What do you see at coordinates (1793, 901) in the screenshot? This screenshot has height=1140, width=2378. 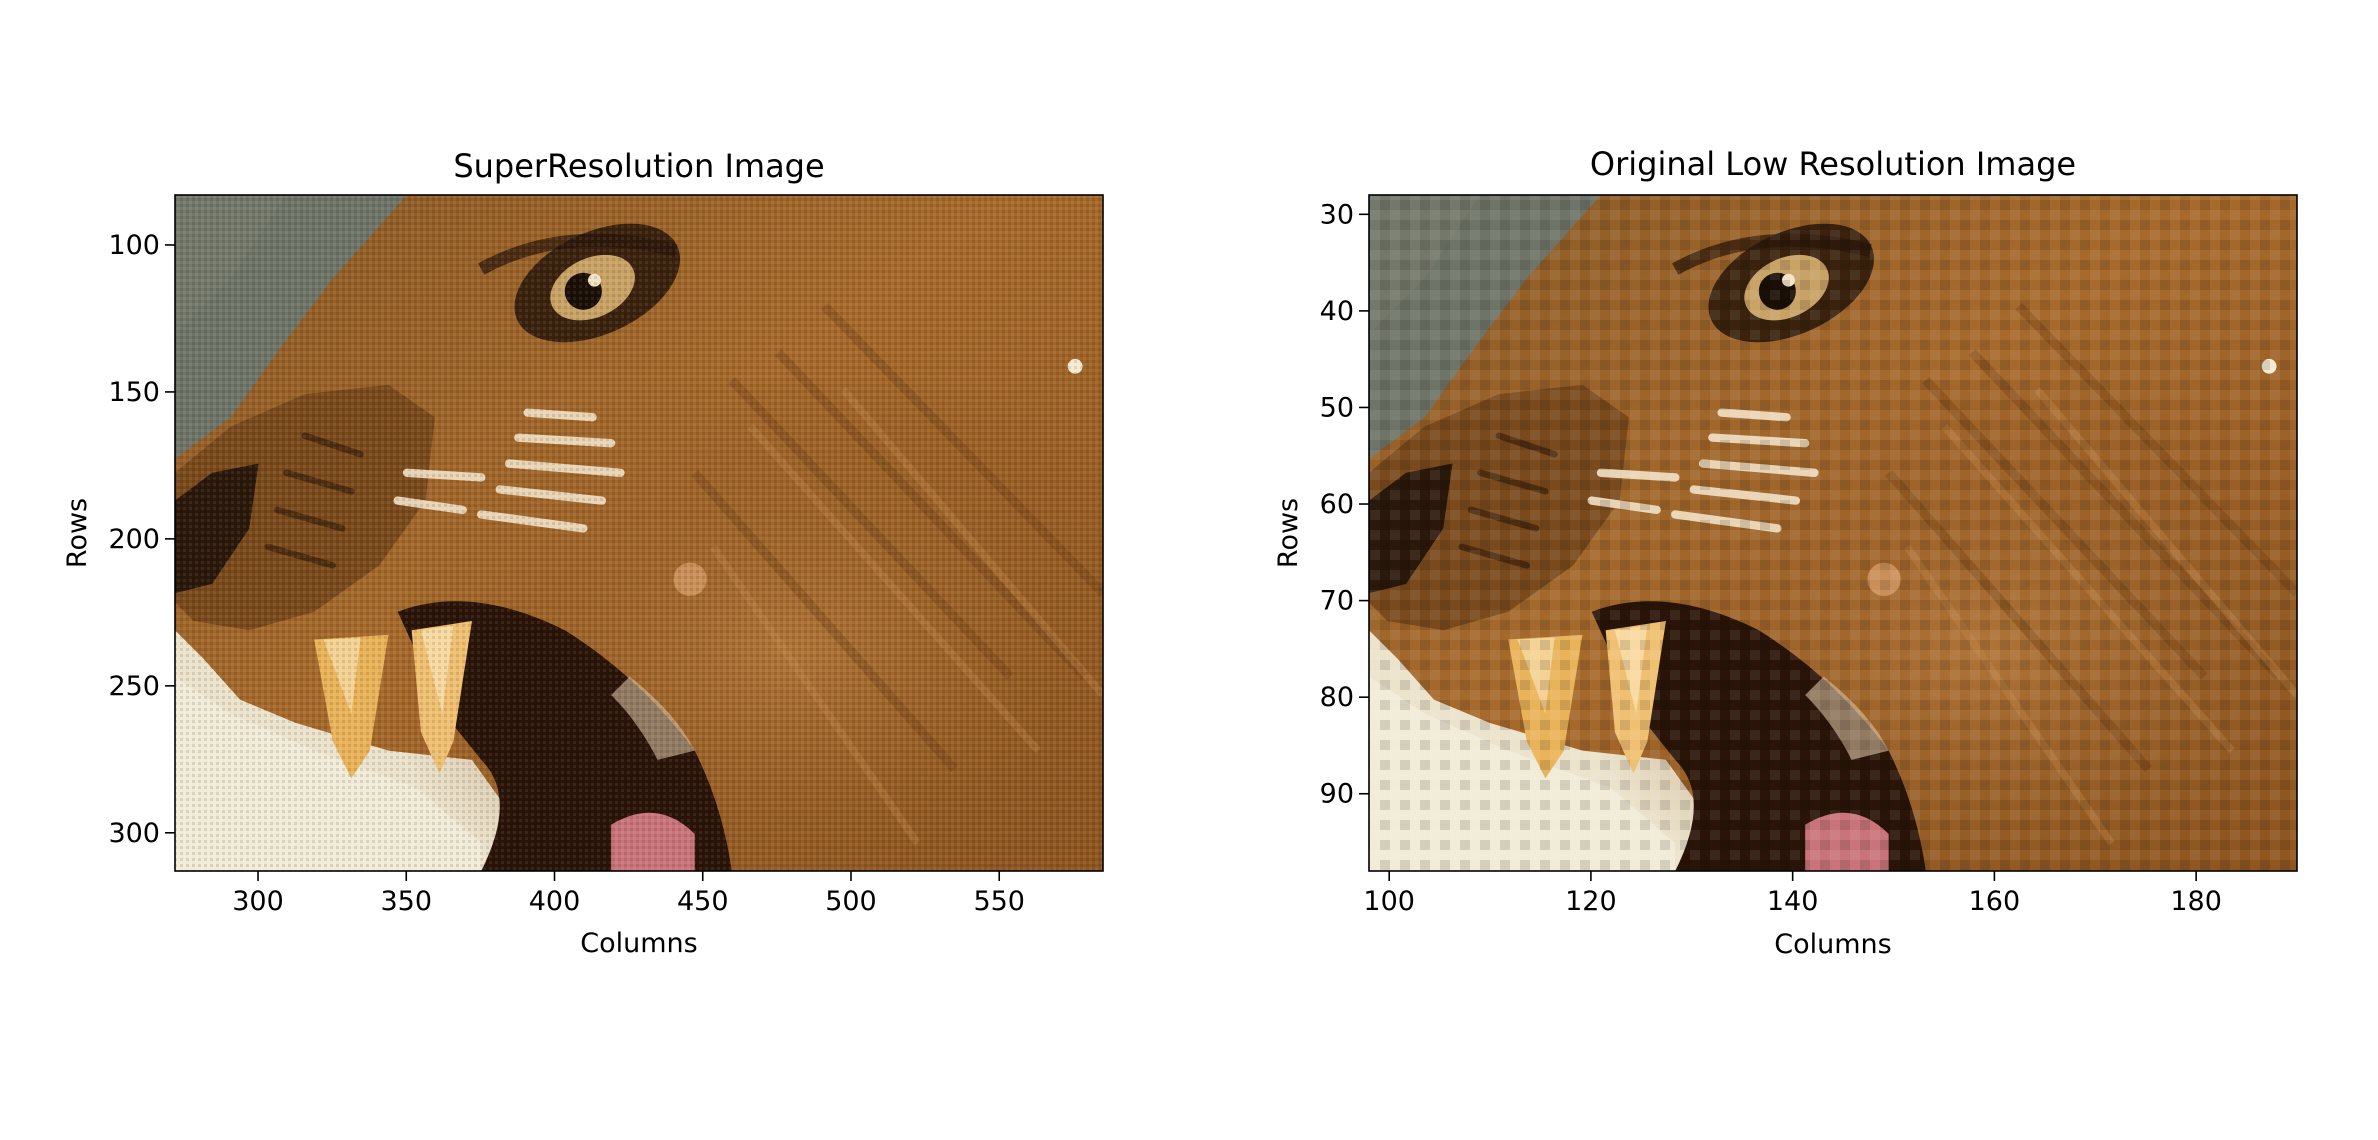 I see `low-resolution-x-tick-label: 140` at bounding box center [1793, 901].